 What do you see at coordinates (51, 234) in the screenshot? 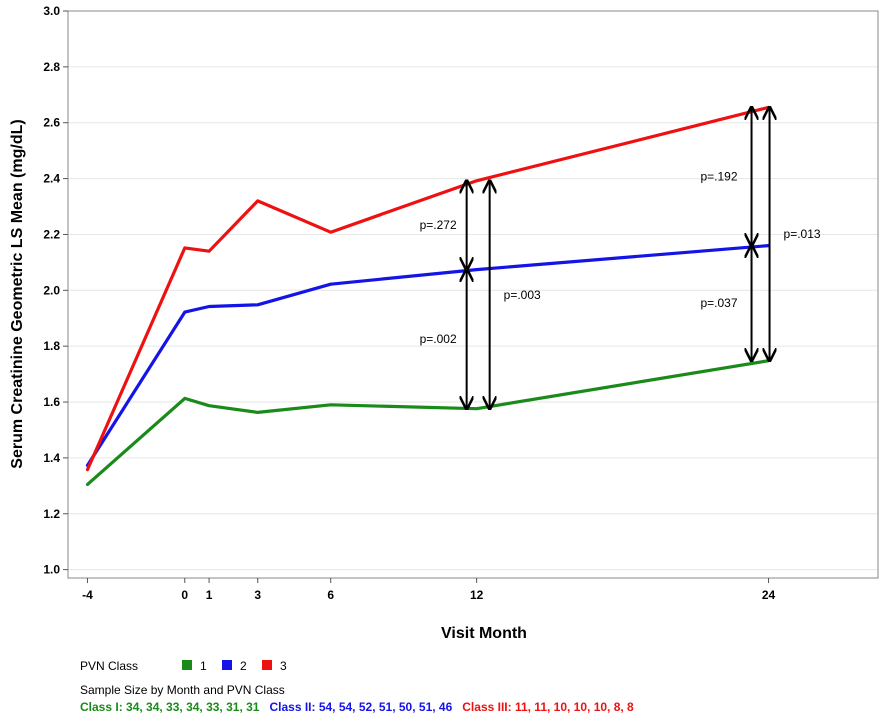
I see `y-tick-label: 2.2` at bounding box center [51, 234].